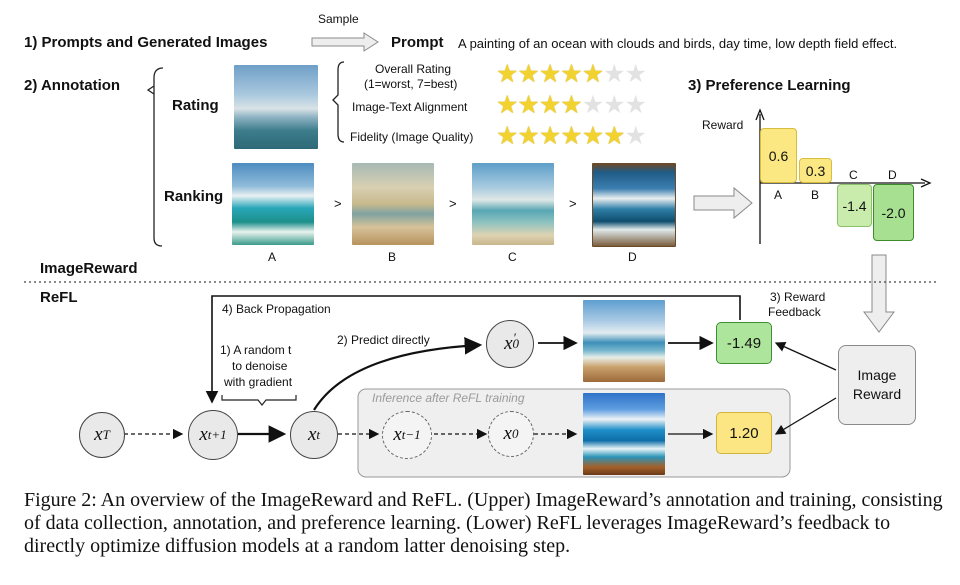 The image size is (960, 585). What do you see at coordinates (744, 343) in the screenshot?
I see `score-train: -1.49` at bounding box center [744, 343].